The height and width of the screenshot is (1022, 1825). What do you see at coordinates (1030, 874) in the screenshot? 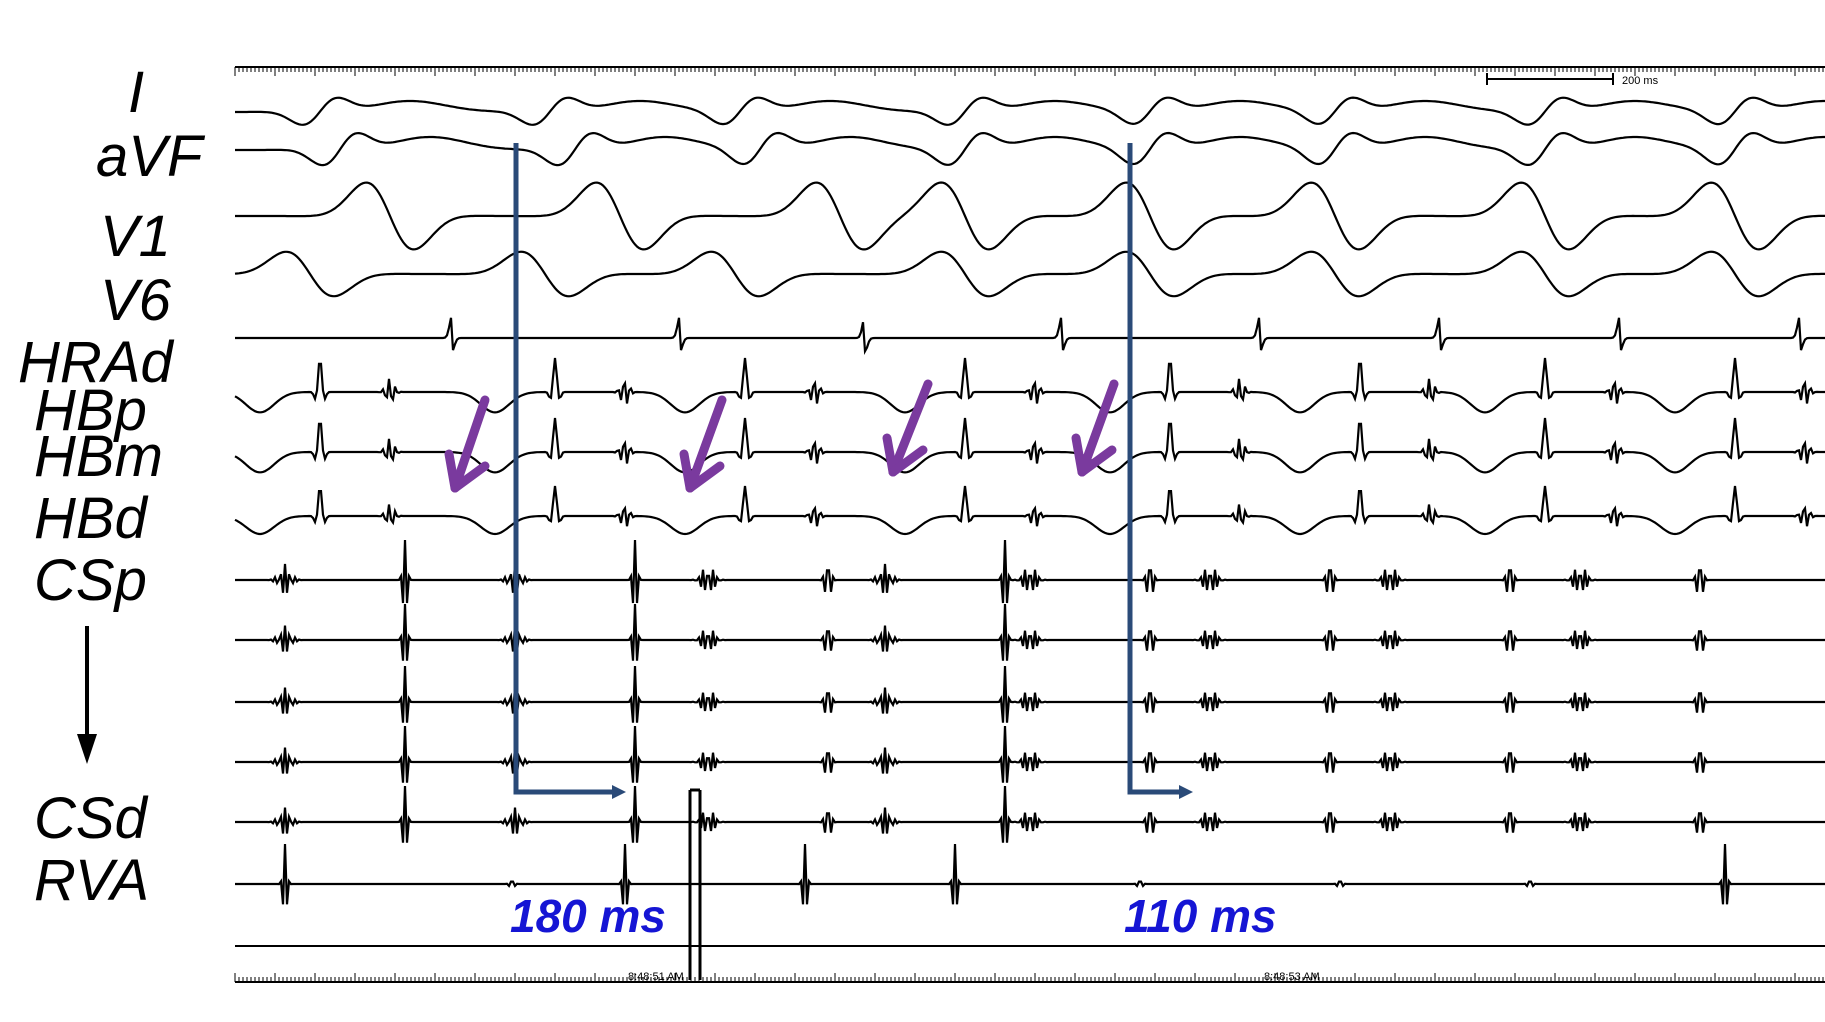
I see `trace-rva` at bounding box center [1030, 874].